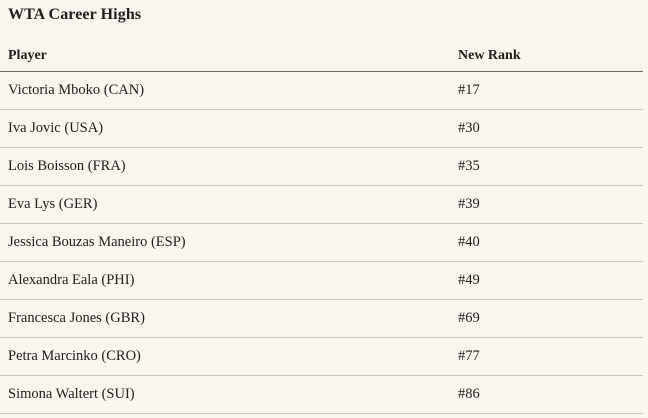  What do you see at coordinates (225, 356) in the screenshot?
I see `player-cell: Petra Marcinko (CRO)` at bounding box center [225, 356].